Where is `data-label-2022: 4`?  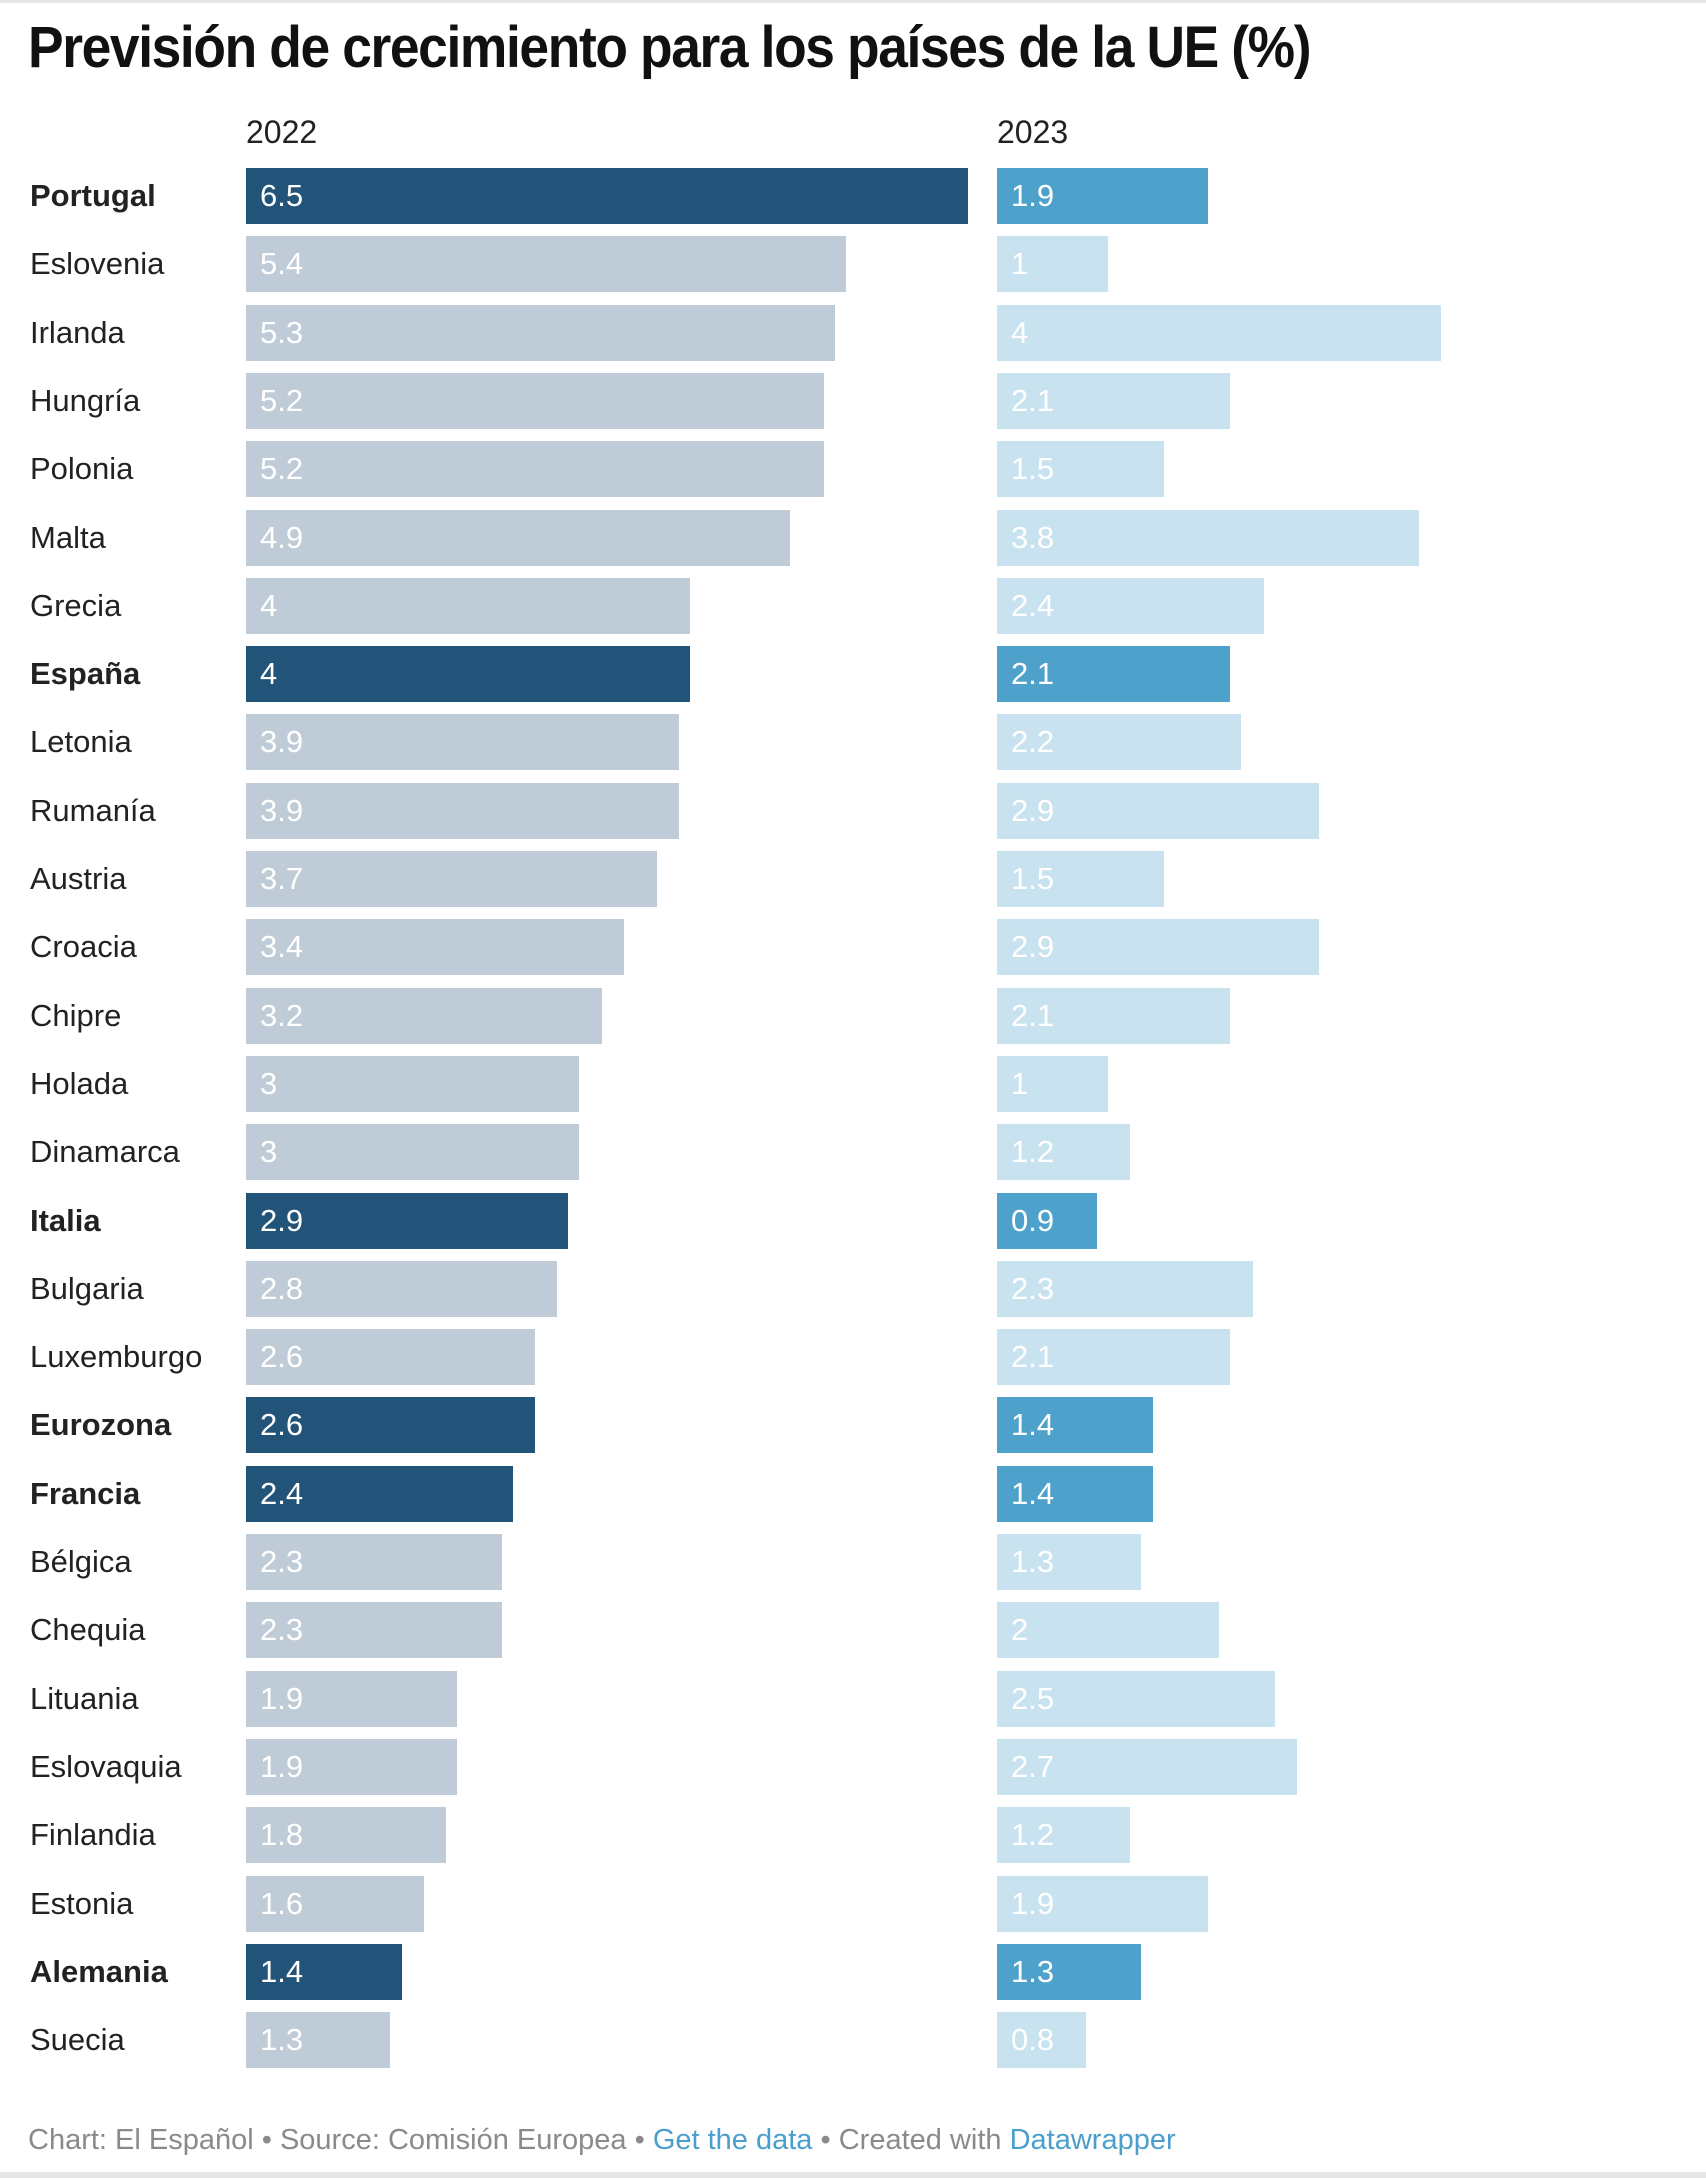
data-label-2022: 4 is located at coordinates (269, 674).